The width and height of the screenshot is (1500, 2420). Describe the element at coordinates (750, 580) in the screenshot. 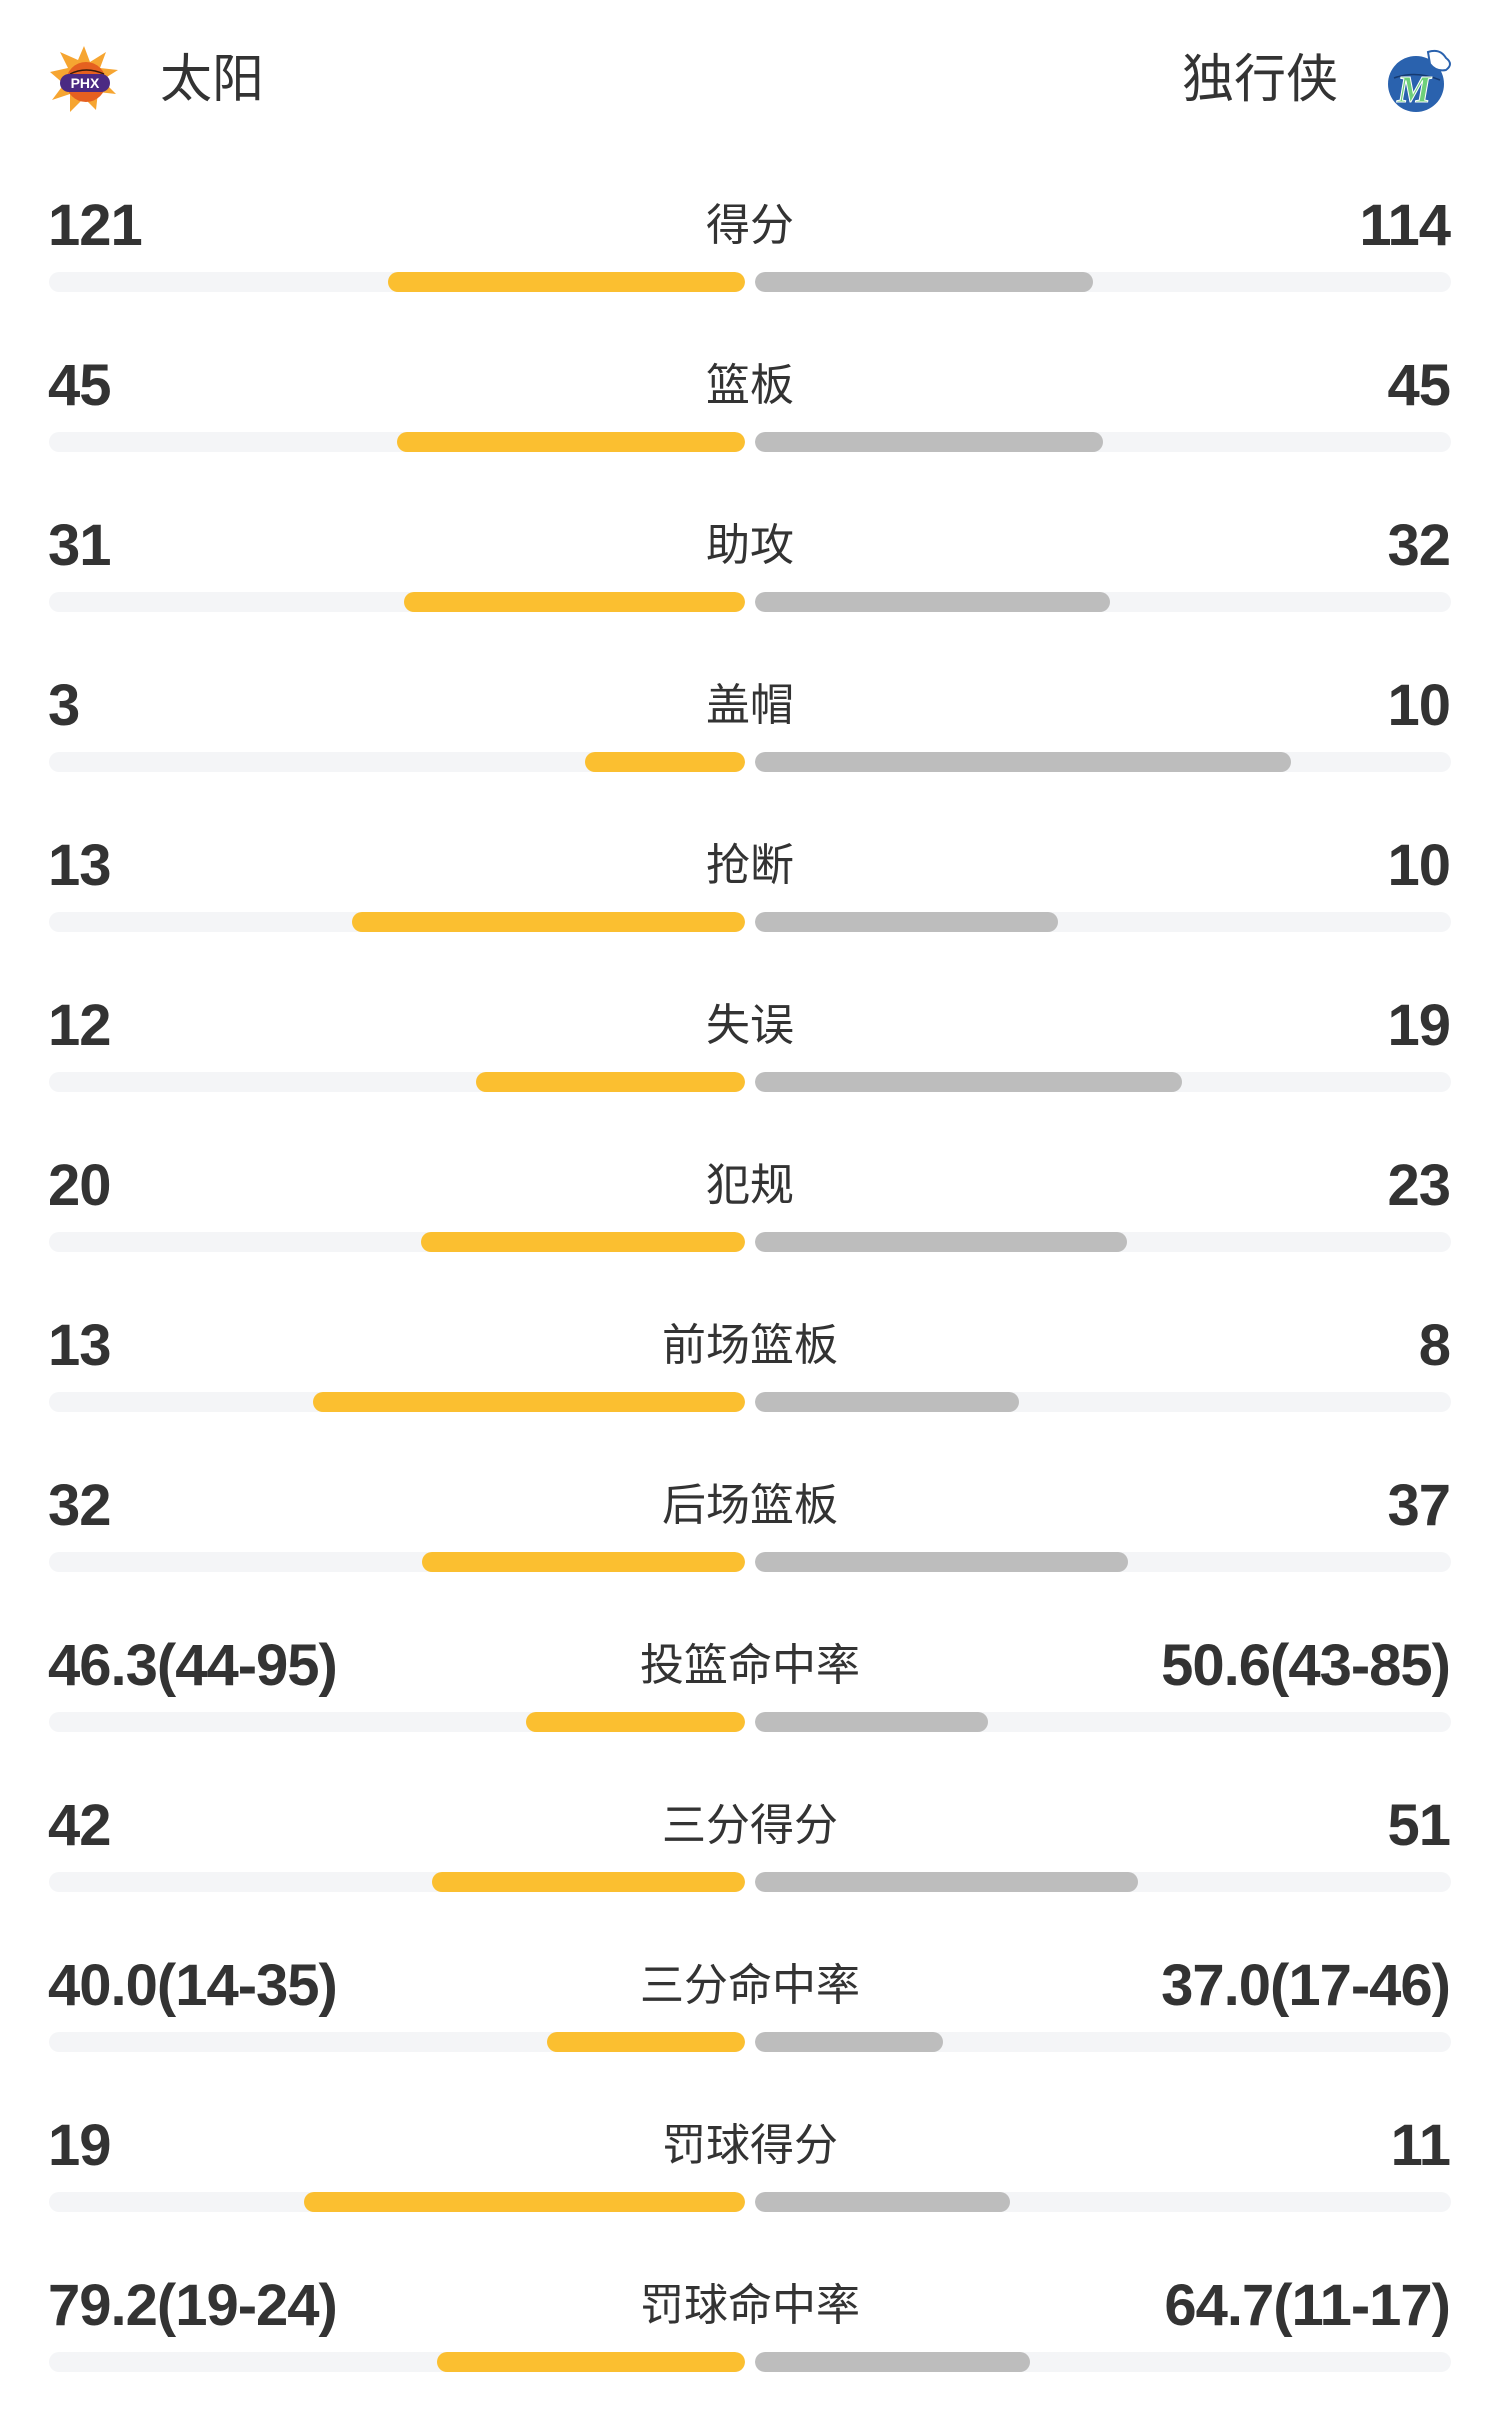

I see `stat-row: 31 助攻 32` at that location.